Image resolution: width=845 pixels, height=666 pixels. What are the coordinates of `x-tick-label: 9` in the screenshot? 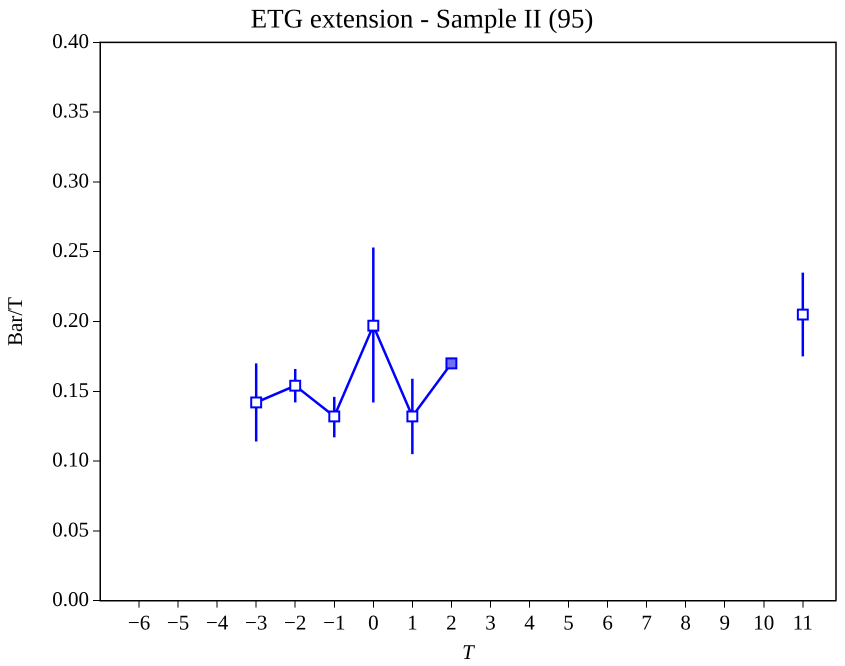 It's located at (724, 622).